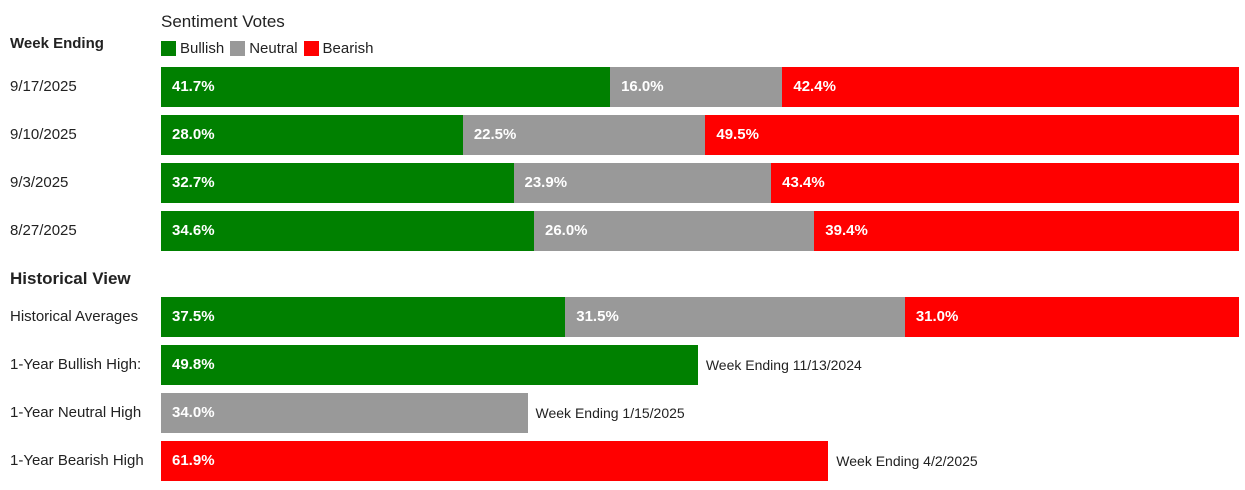 This screenshot has height=490, width=1245. I want to click on week-row-3-neutral-segment: 26.0%, so click(674, 231).